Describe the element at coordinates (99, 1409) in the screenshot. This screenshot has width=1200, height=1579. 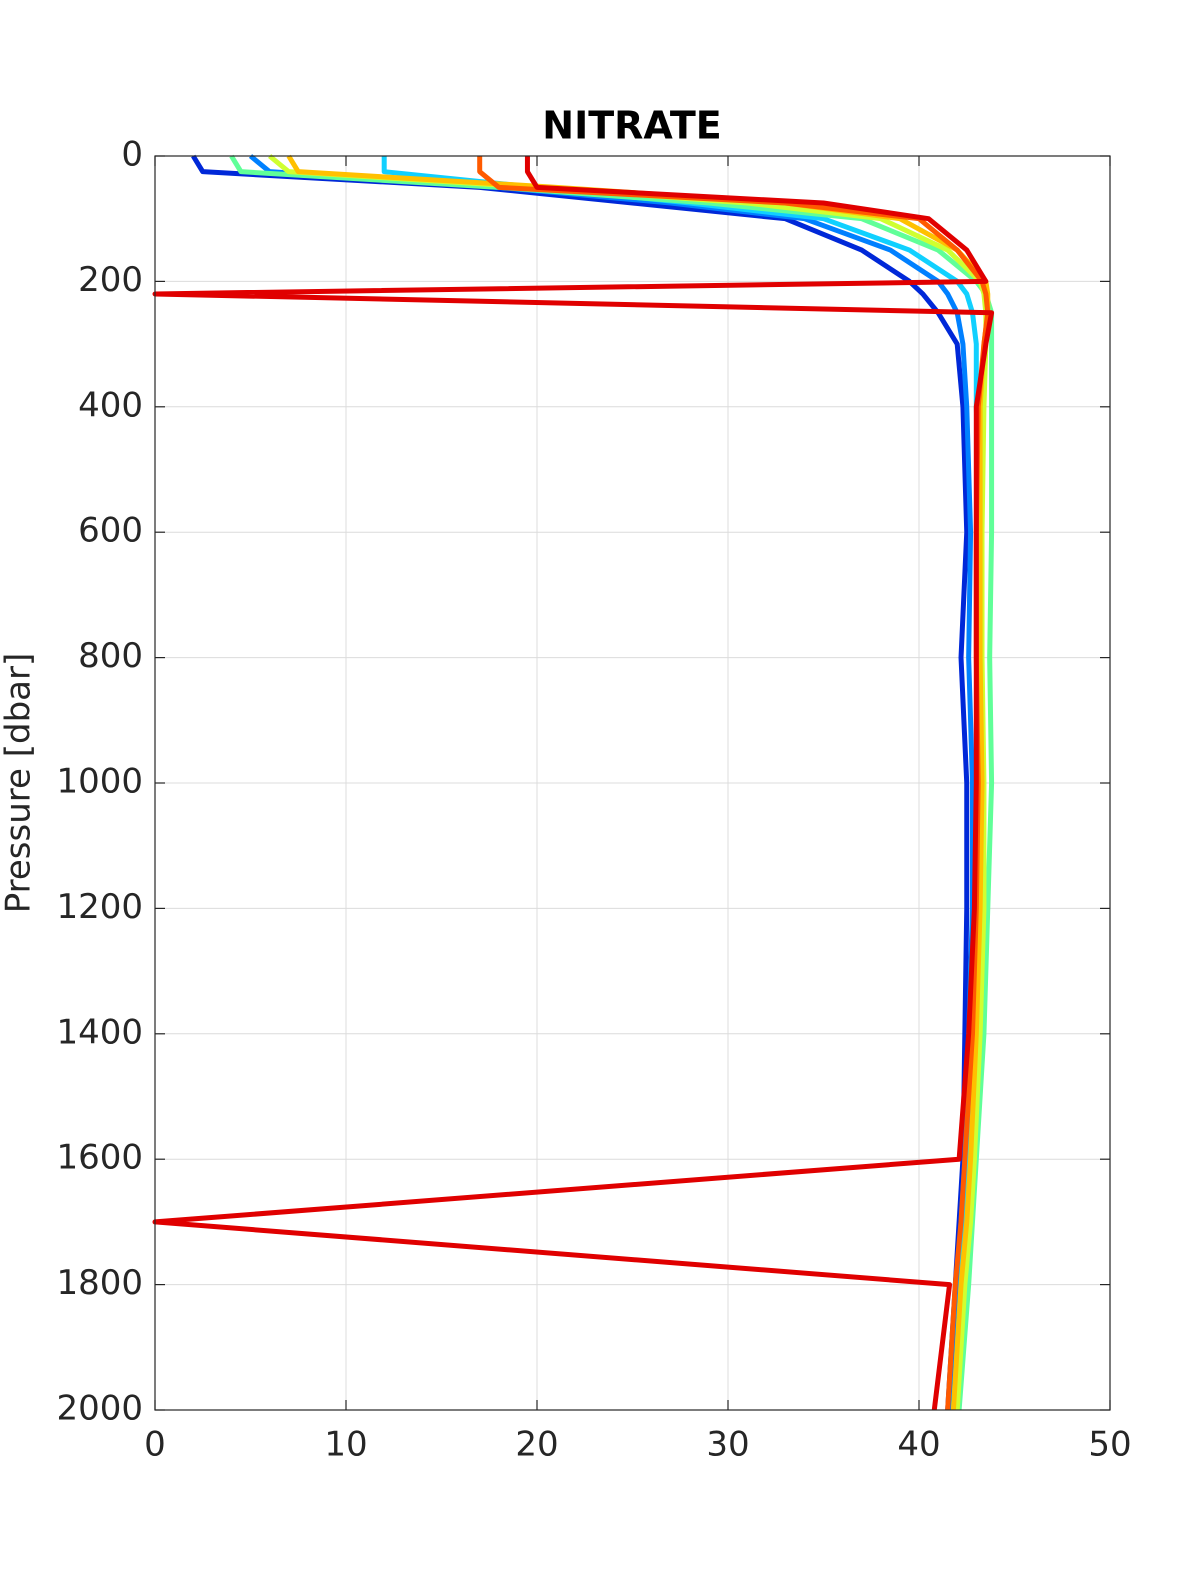
I see `y-tick-label: 2000` at that location.